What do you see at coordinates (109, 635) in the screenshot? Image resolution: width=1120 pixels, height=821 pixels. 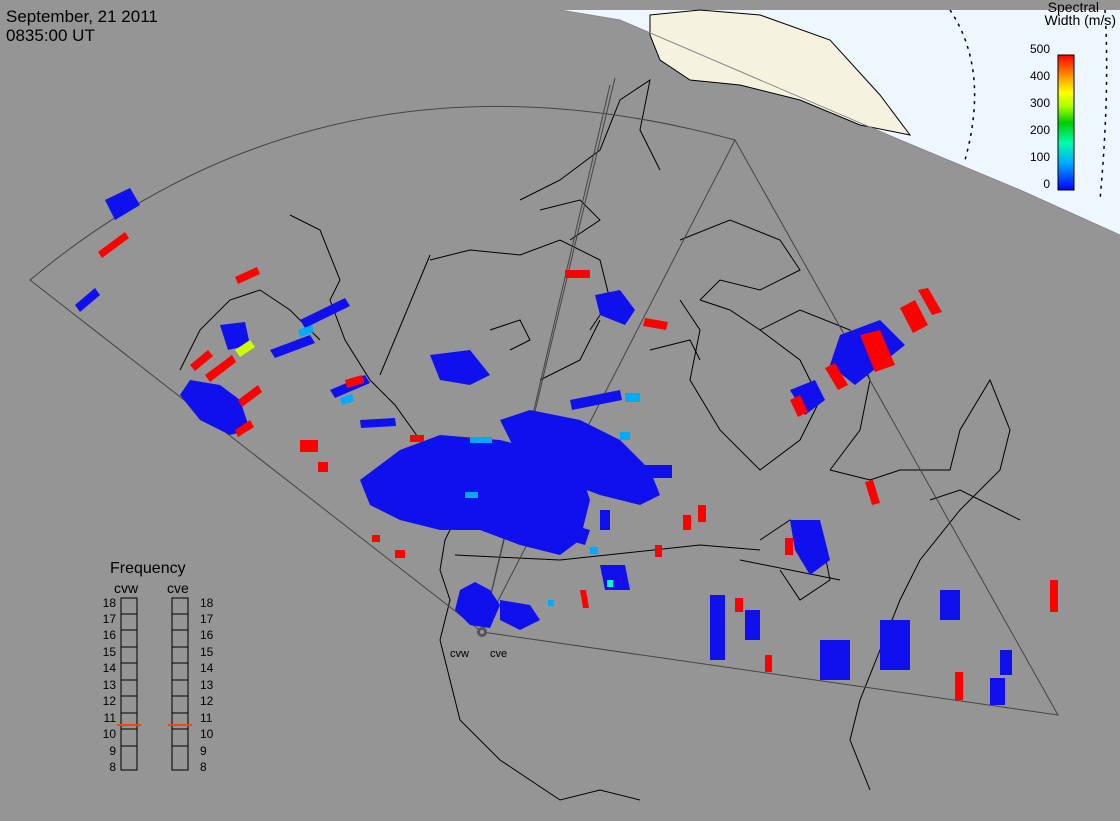 I see `freq-num-left: 16` at bounding box center [109, 635].